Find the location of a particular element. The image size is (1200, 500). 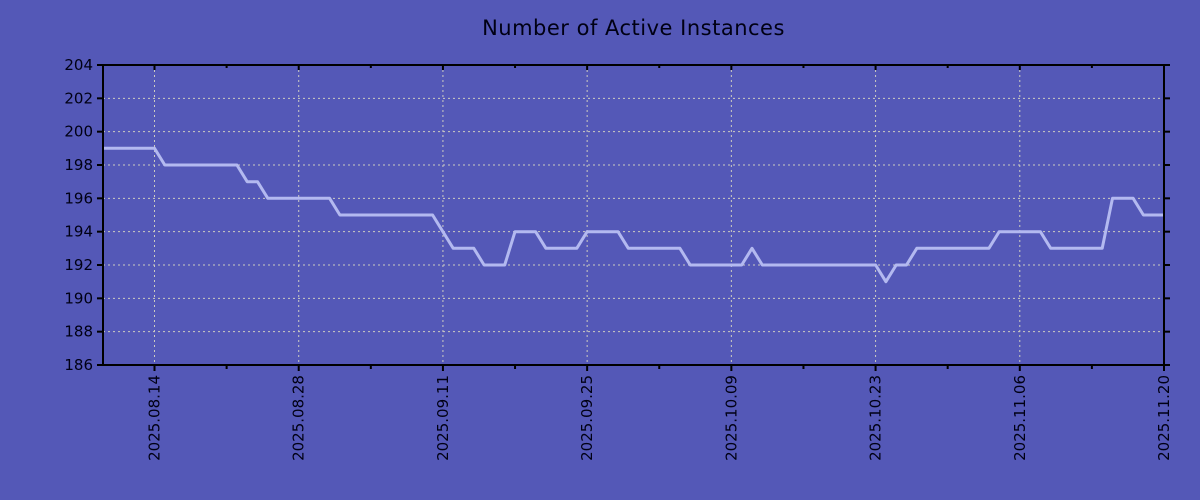

x-tick-label: 2025.10.09 is located at coordinates (731, 418).